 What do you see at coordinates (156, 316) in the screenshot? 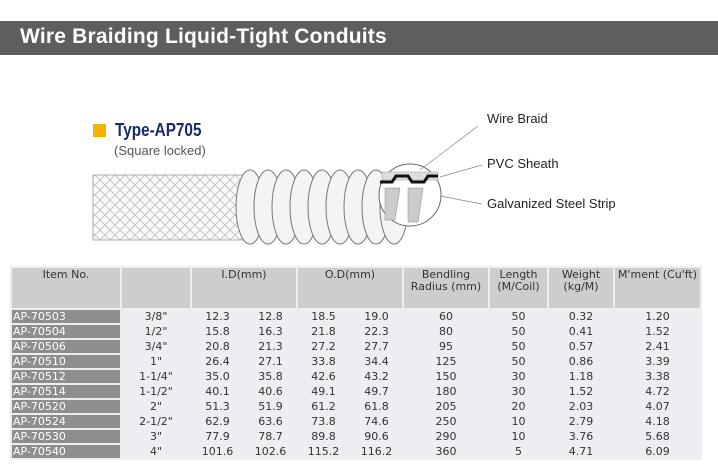
I see `cell-size: 3/8"` at bounding box center [156, 316].